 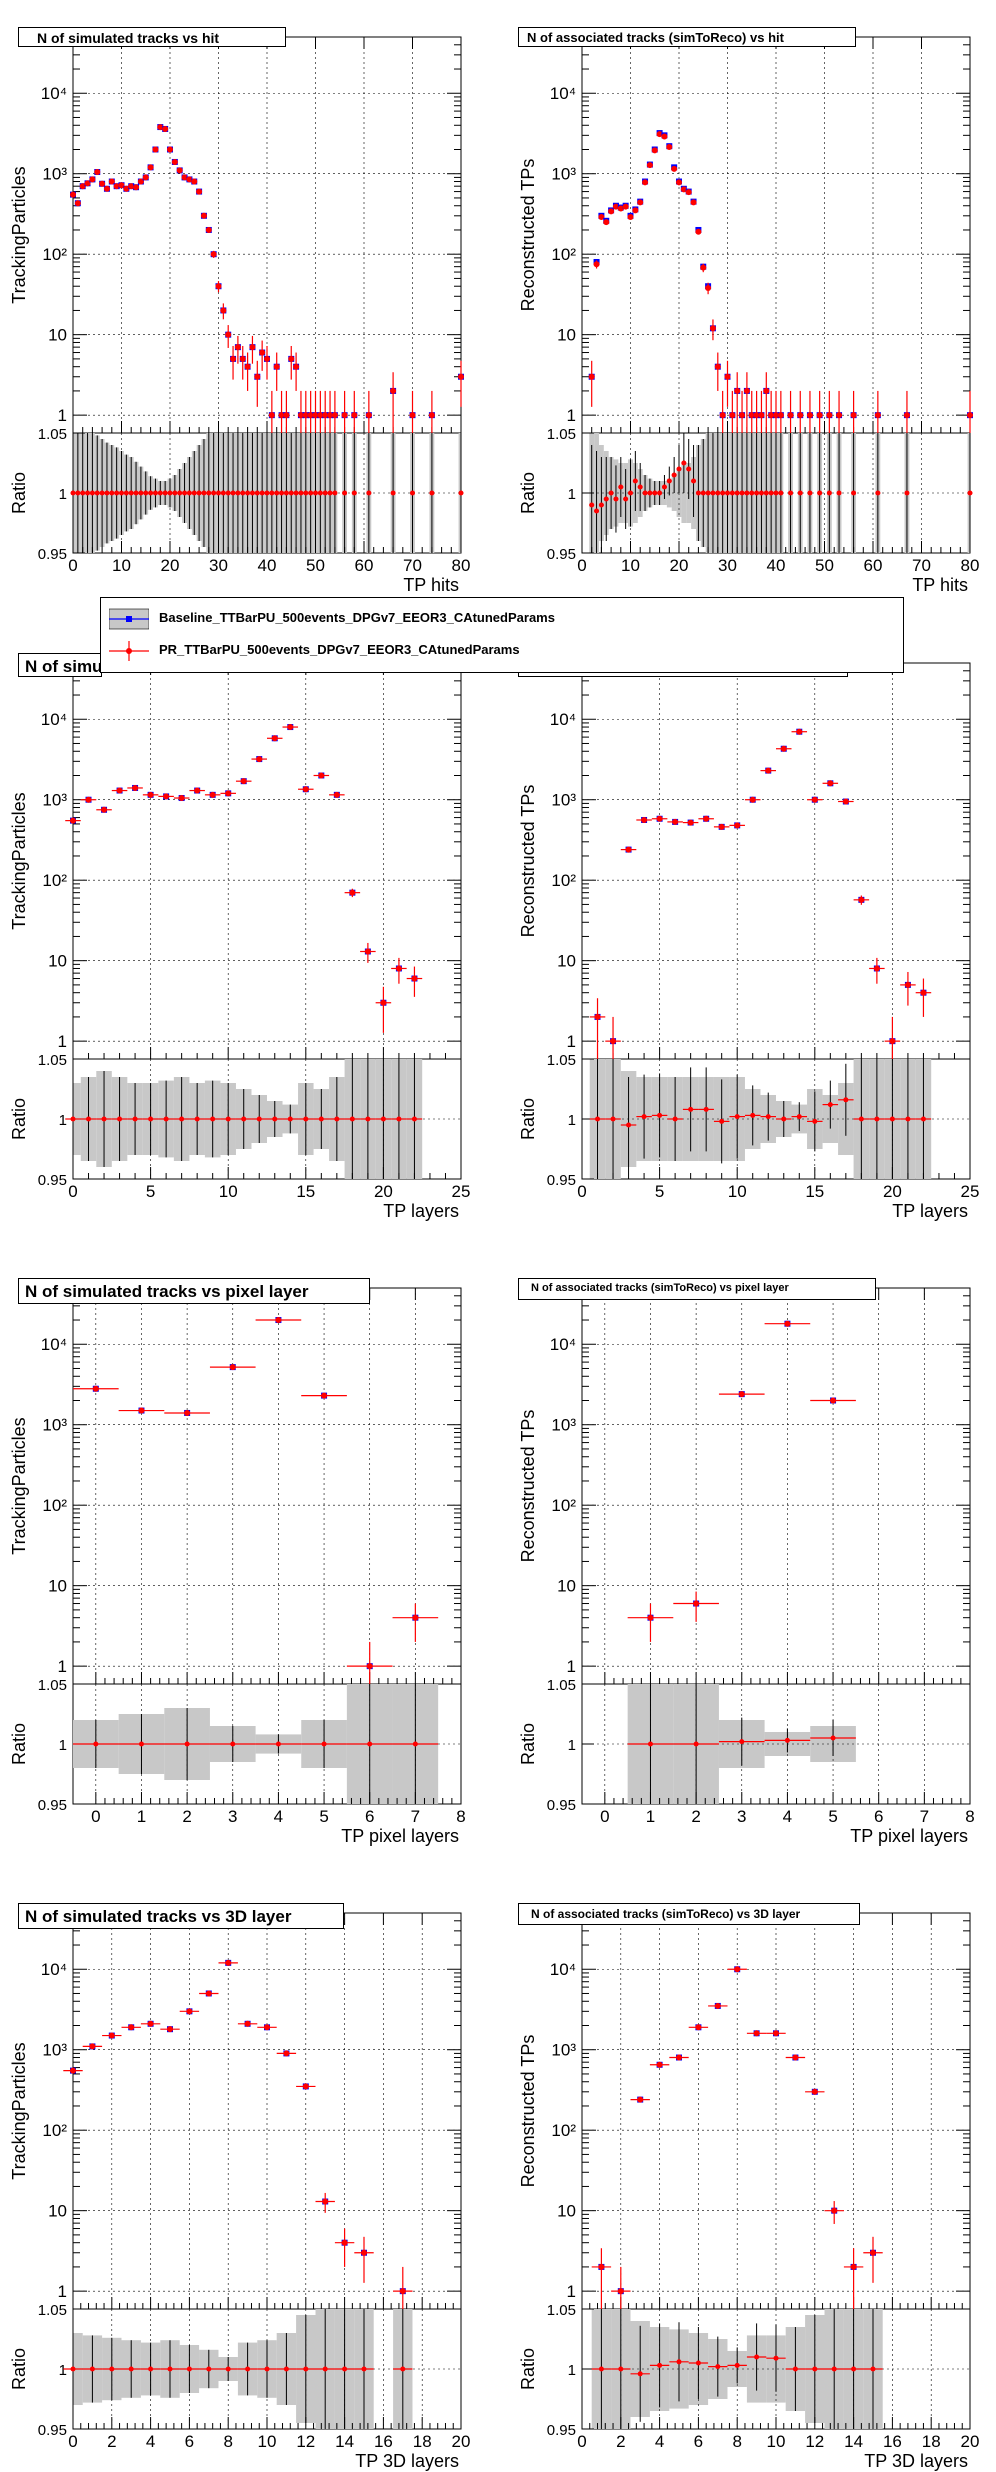 I want to click on ratio-tick-label: 0.95, so click(x=561, y=1805).